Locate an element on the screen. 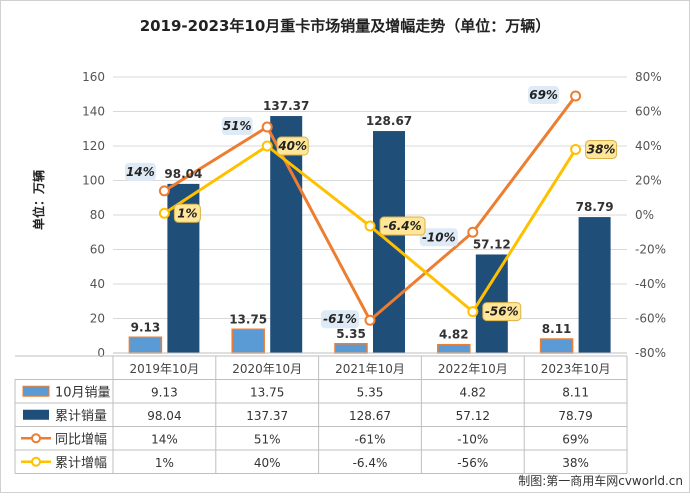 This screenshot has width=690, height=496. table-cell: -6.4% is located at coordinates (370, 463).